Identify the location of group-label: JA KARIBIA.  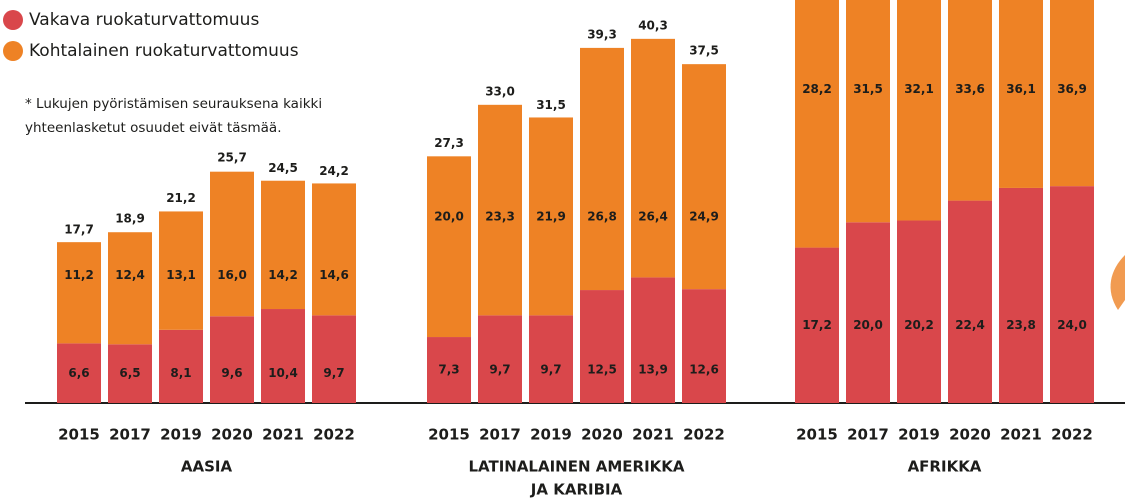
(576, 490).